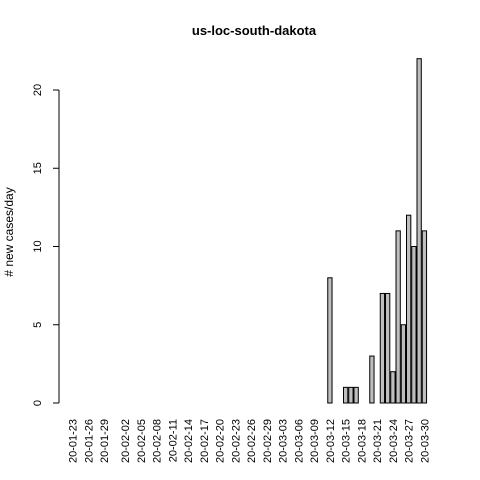 Image resolution: width=480 pixels, height=480 pixels. Describe the element at coordinates (331, 441) in the screenshot. I see `x-tick-label: 20-03-12` at that location.